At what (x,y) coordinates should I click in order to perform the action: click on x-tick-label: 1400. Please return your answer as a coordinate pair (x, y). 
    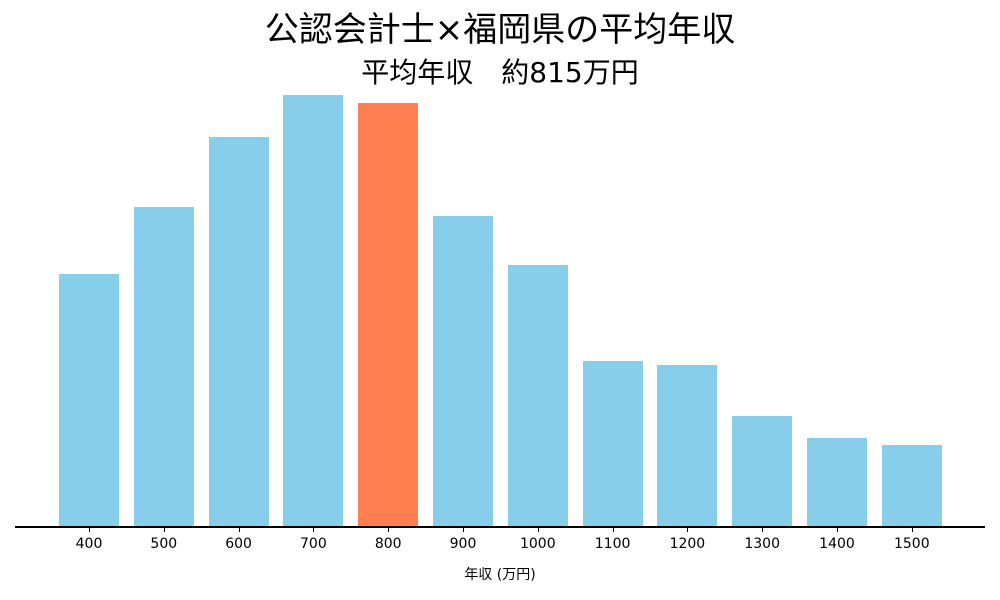
    Looking at the image, I should click on (837, 544).